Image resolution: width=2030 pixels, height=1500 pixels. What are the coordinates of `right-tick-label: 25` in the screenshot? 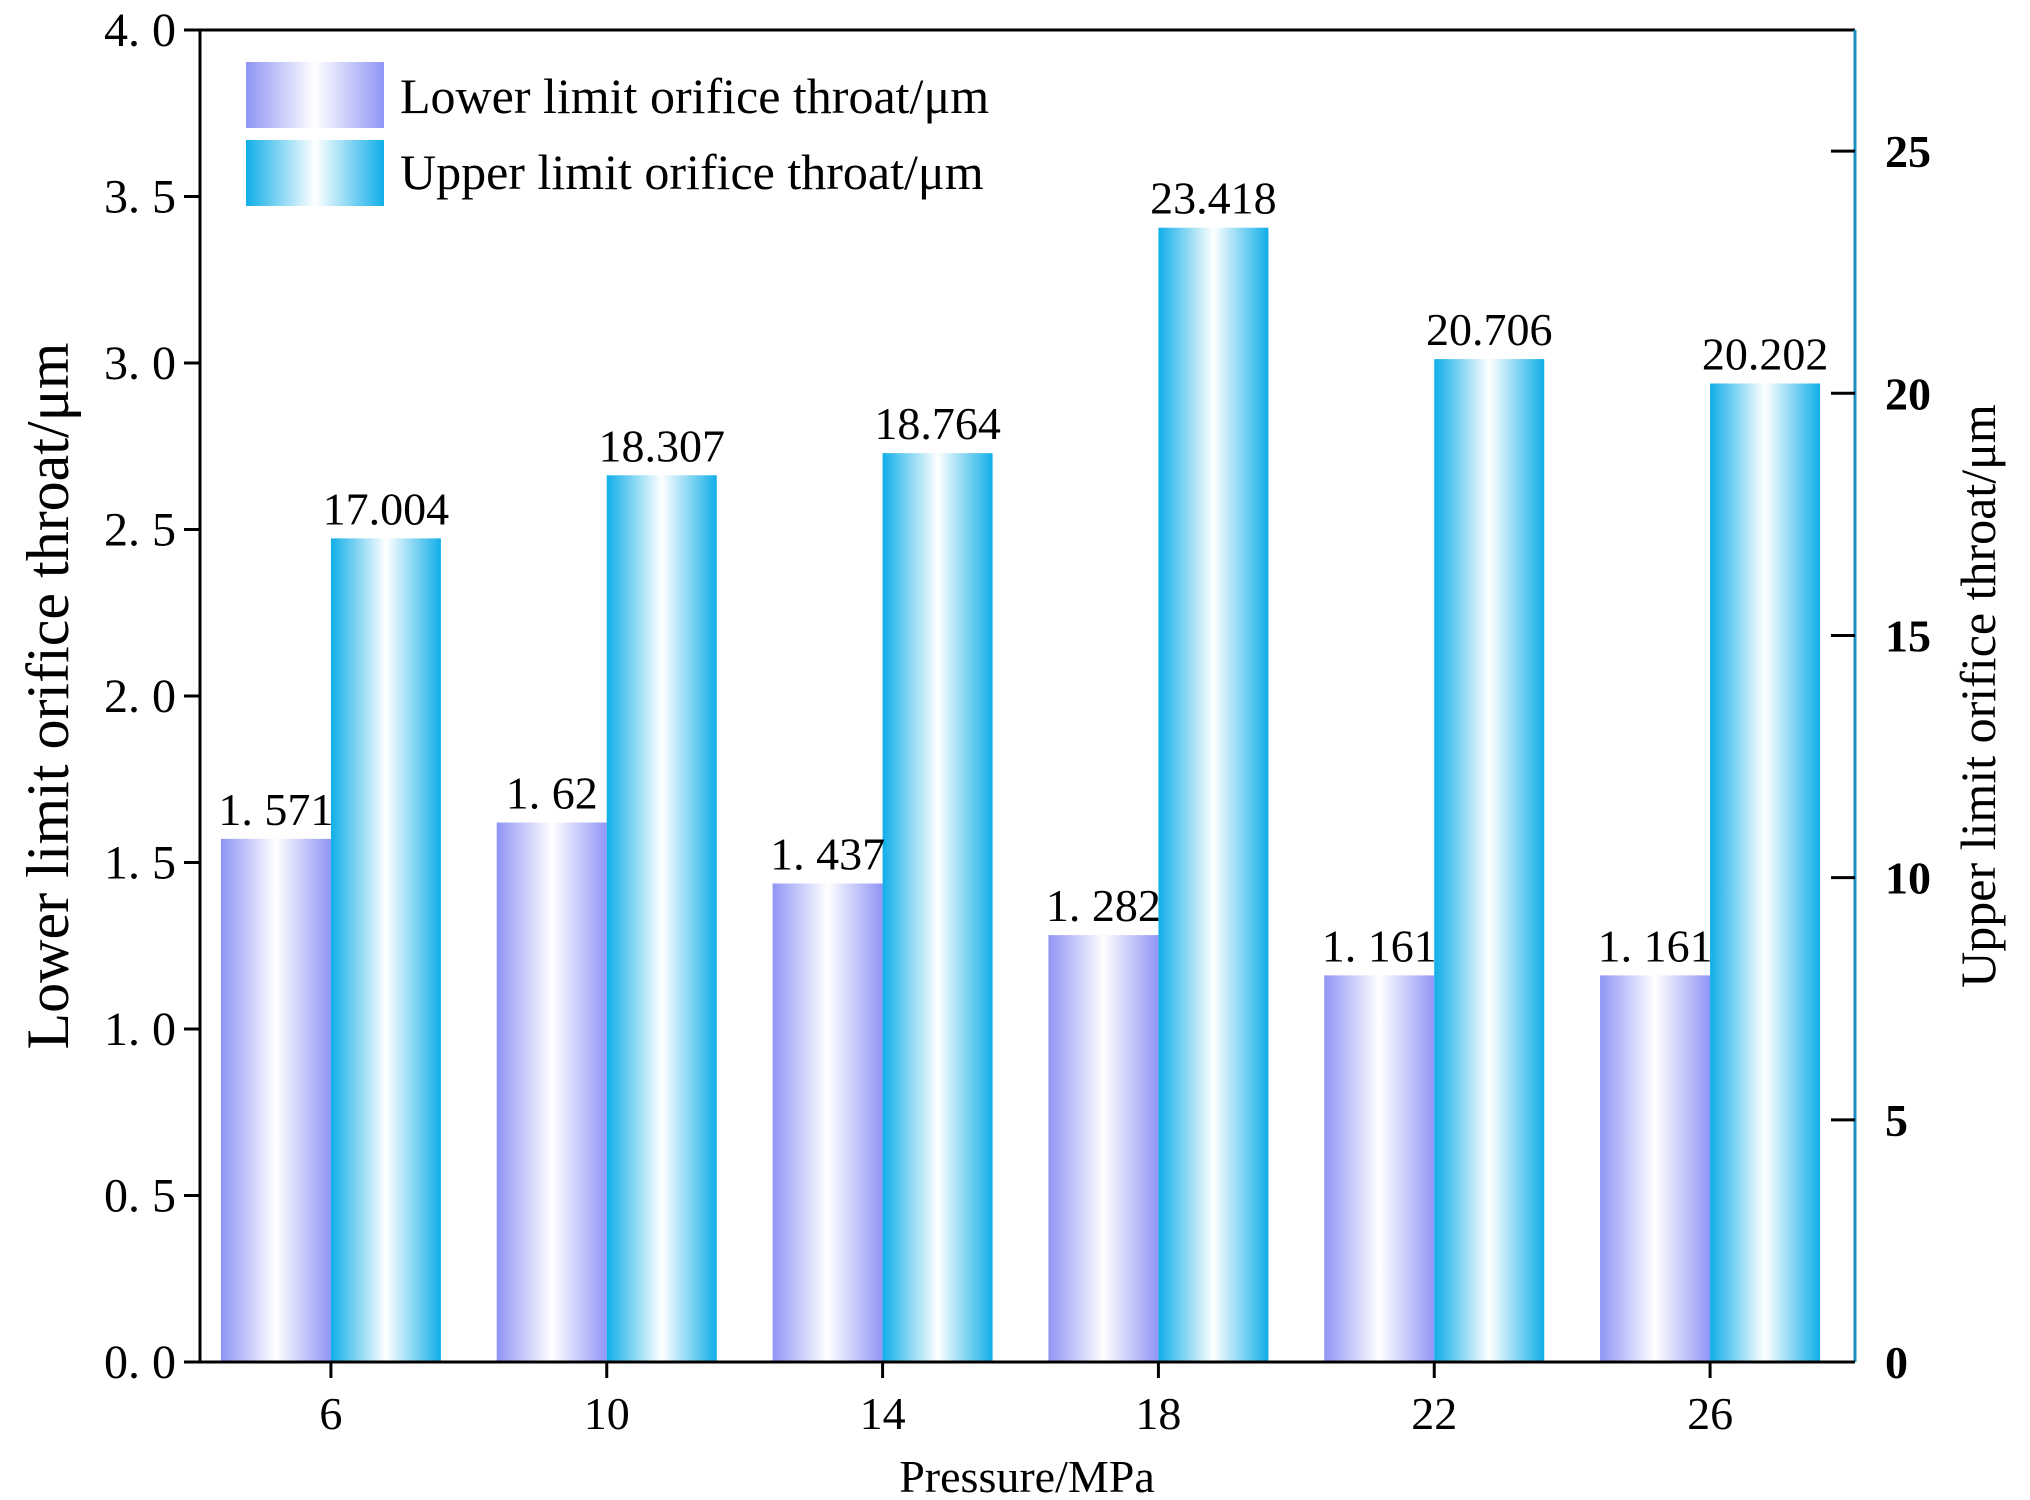 It's located at (1908, 151).